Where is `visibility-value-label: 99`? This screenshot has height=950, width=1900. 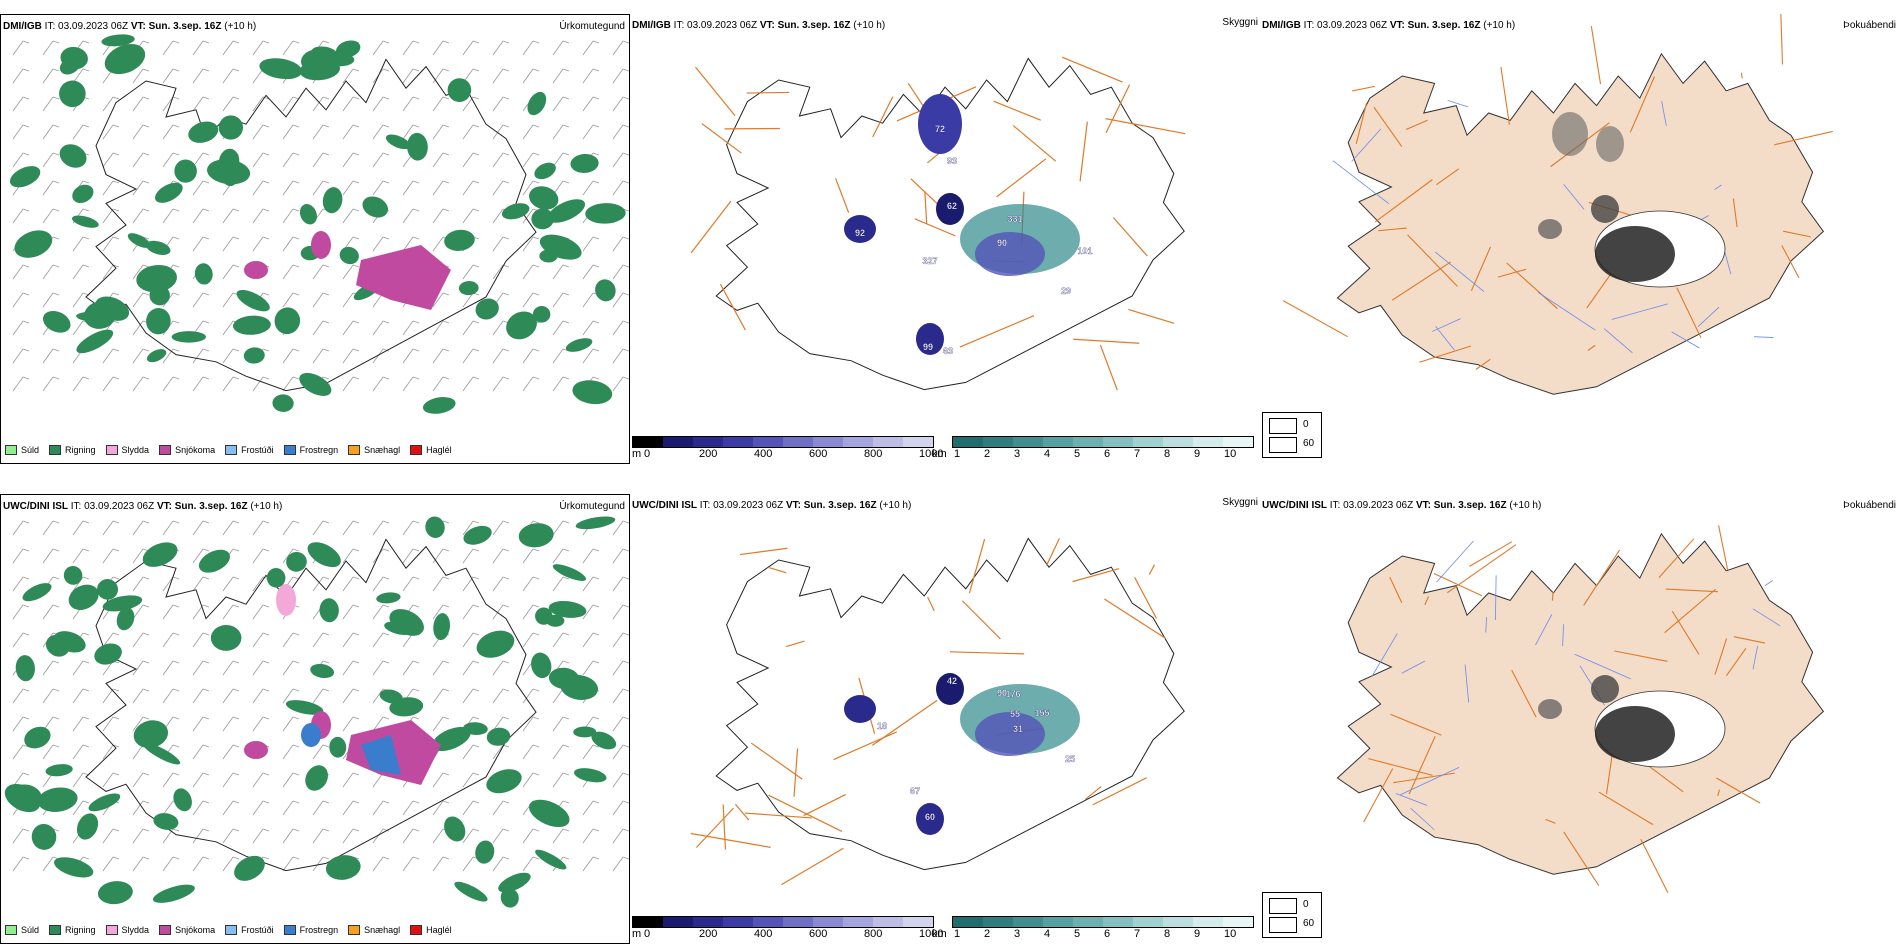 visibility-value-label: 99 is located at coordinates (928, 347).